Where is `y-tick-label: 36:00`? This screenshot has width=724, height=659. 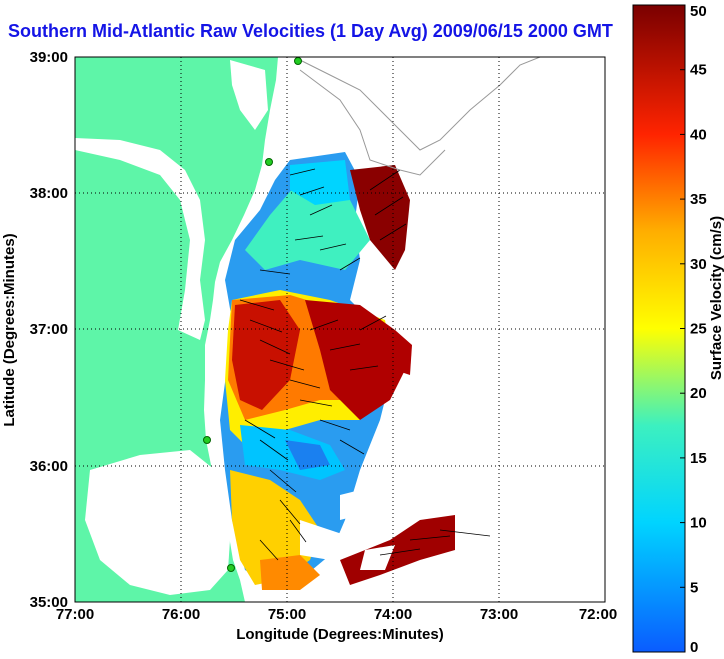 y-tick-label: 36:00 is located at coordinates (49, 466).